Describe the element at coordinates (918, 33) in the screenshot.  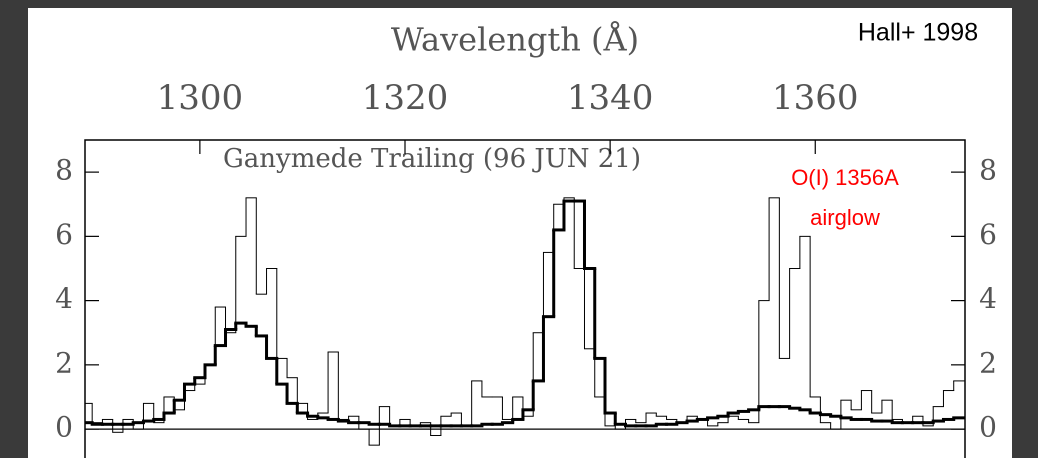
I see `source-label: Hall+ 1998` at that location.